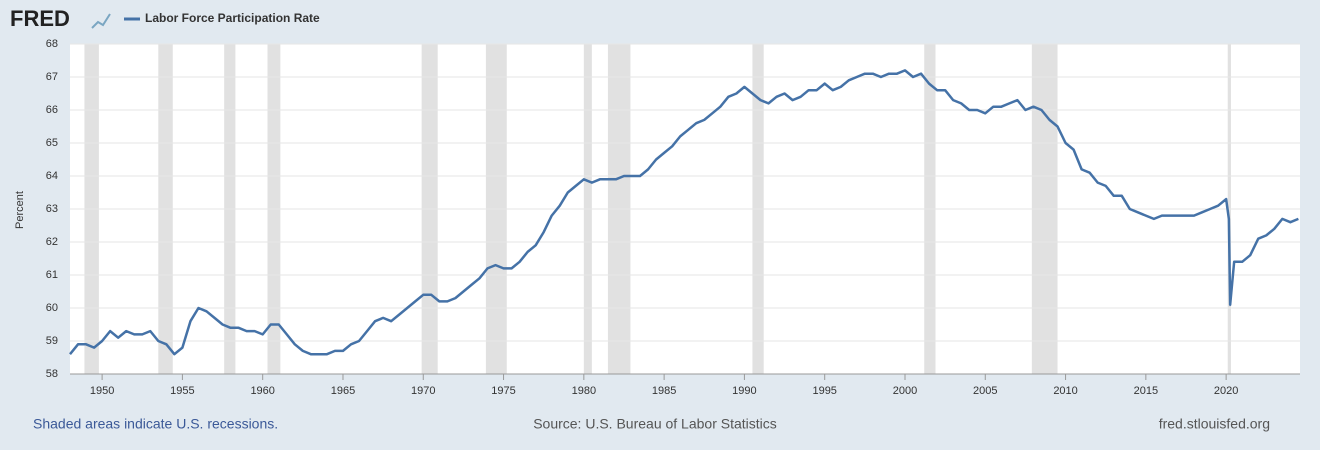 This screenshot has height=450, width=1320. What do you see at coordinates (52, 209) in the screenshot?
I see `y-tick-label: 63` at bounding box center [52, 209].